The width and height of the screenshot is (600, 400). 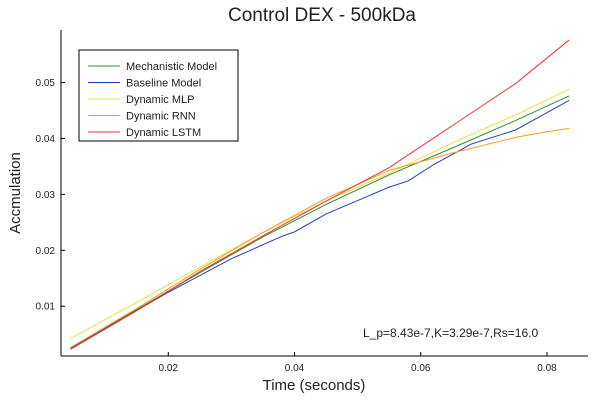 I want to click on legend-label-dynamic-lstm: Dynamic LSTM, so click(x=163, y=133).